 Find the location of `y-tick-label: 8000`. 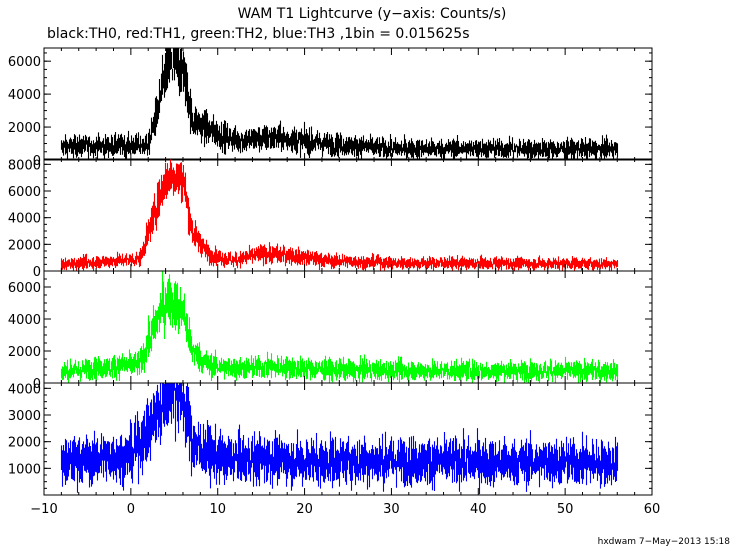

y-tick-label: 8000 is located at coordinates (24, 165).